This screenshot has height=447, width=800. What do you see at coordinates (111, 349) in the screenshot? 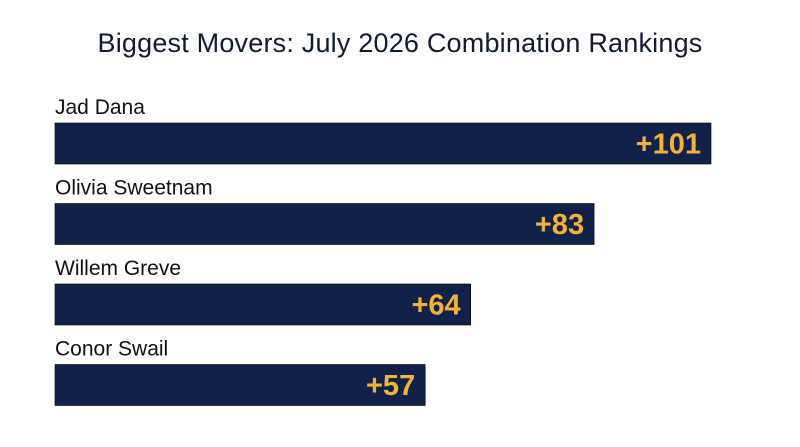
I see `category-label: Conor Swail` at bounding box center [111, 349].